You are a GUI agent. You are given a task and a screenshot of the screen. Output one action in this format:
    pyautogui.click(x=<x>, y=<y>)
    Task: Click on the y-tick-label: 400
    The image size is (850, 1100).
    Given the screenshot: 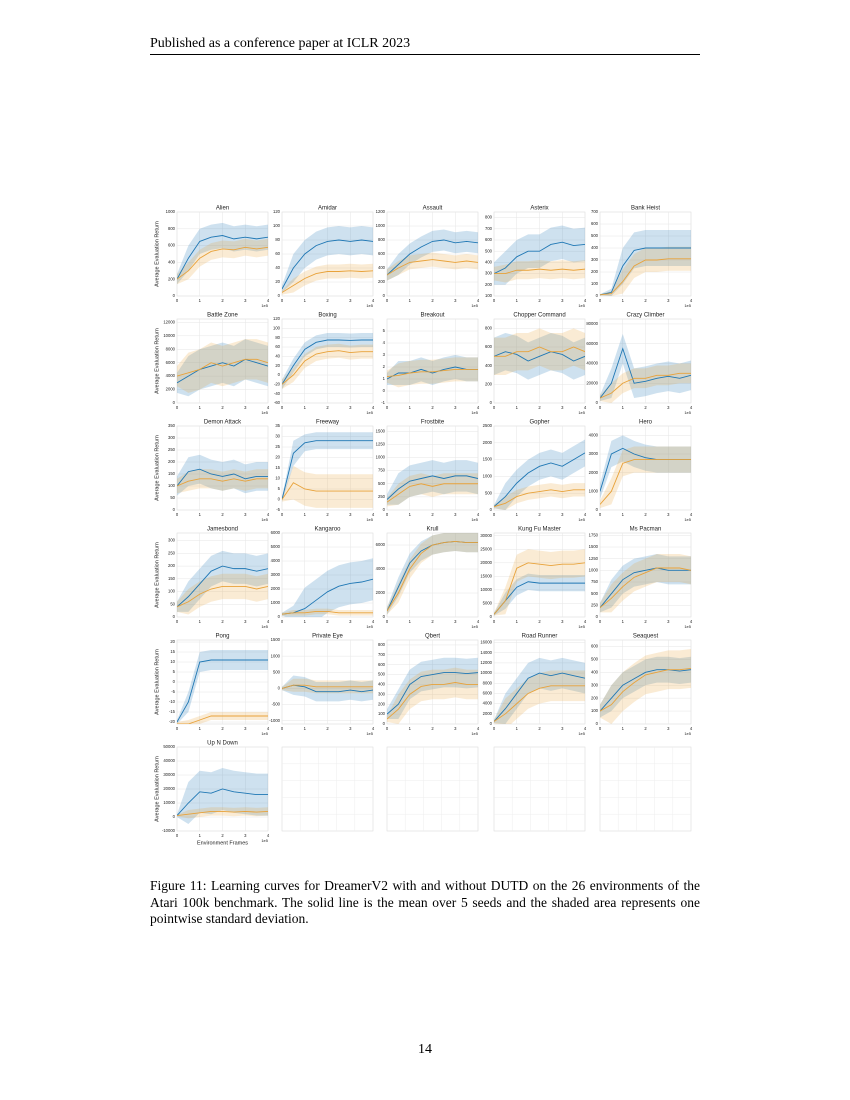 What is the action you would take?
    pyautogui.click(x=382, y=684)
    